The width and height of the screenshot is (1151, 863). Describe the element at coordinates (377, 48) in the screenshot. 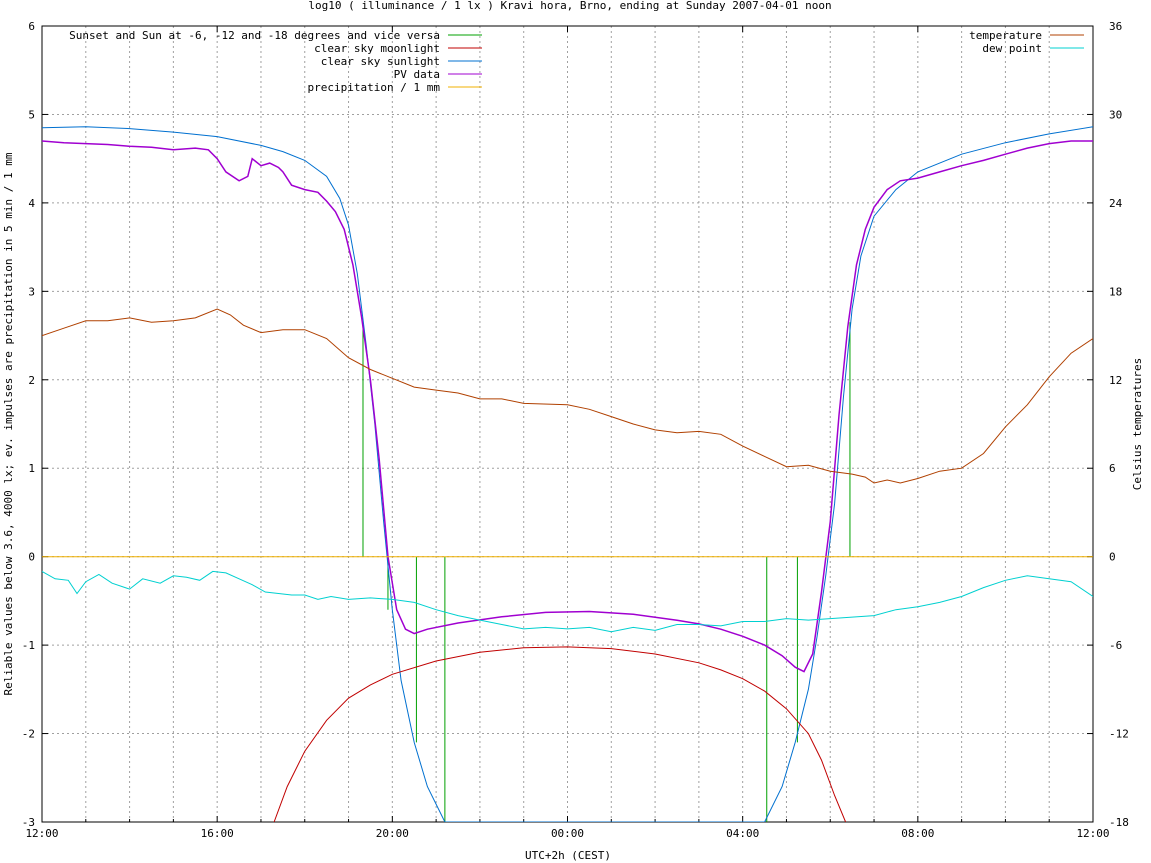

I see `legend-label: clear sky moonlight` at that location.